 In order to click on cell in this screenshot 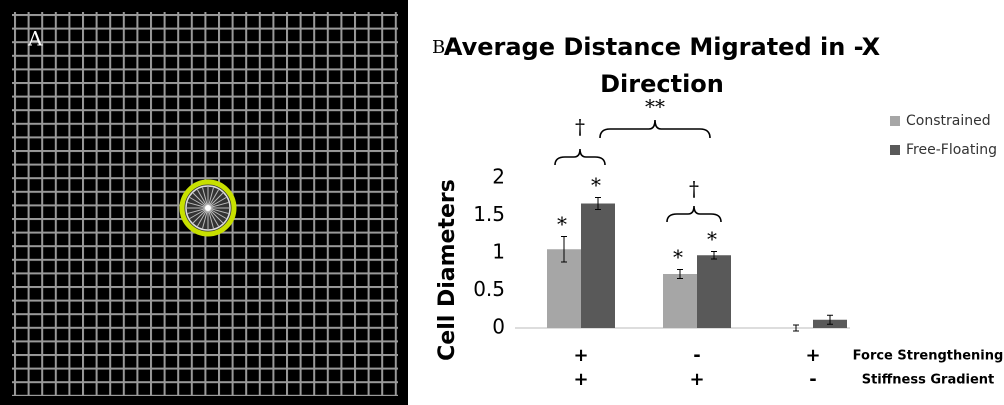, I will do `click(208, 208)`.